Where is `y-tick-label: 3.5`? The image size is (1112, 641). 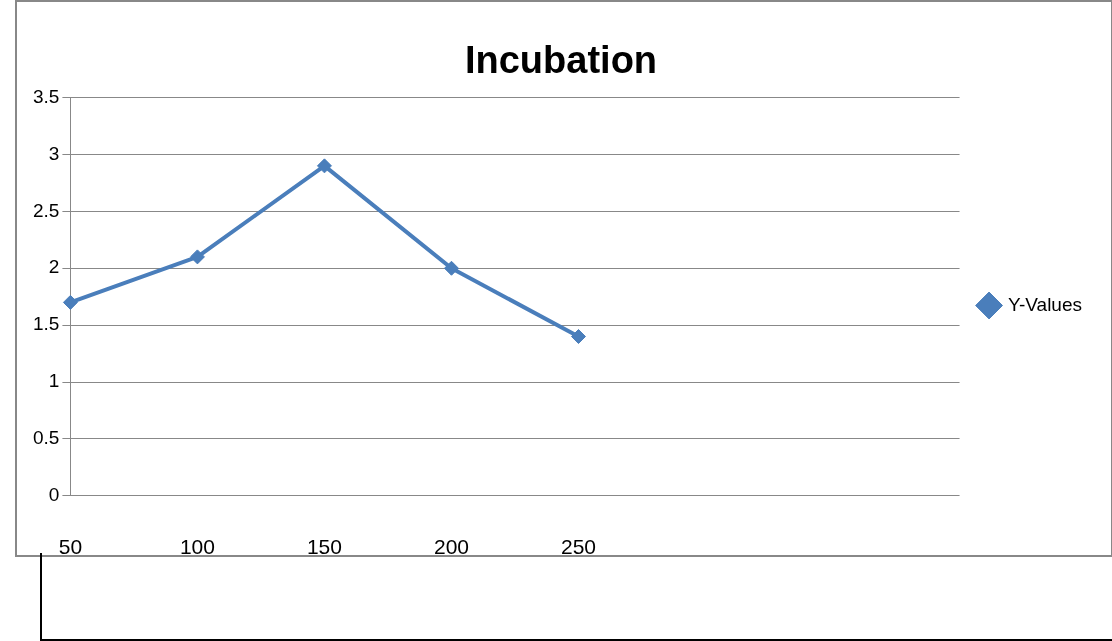 y-tick-label: 3.5 is located at coordinates (46, 96).